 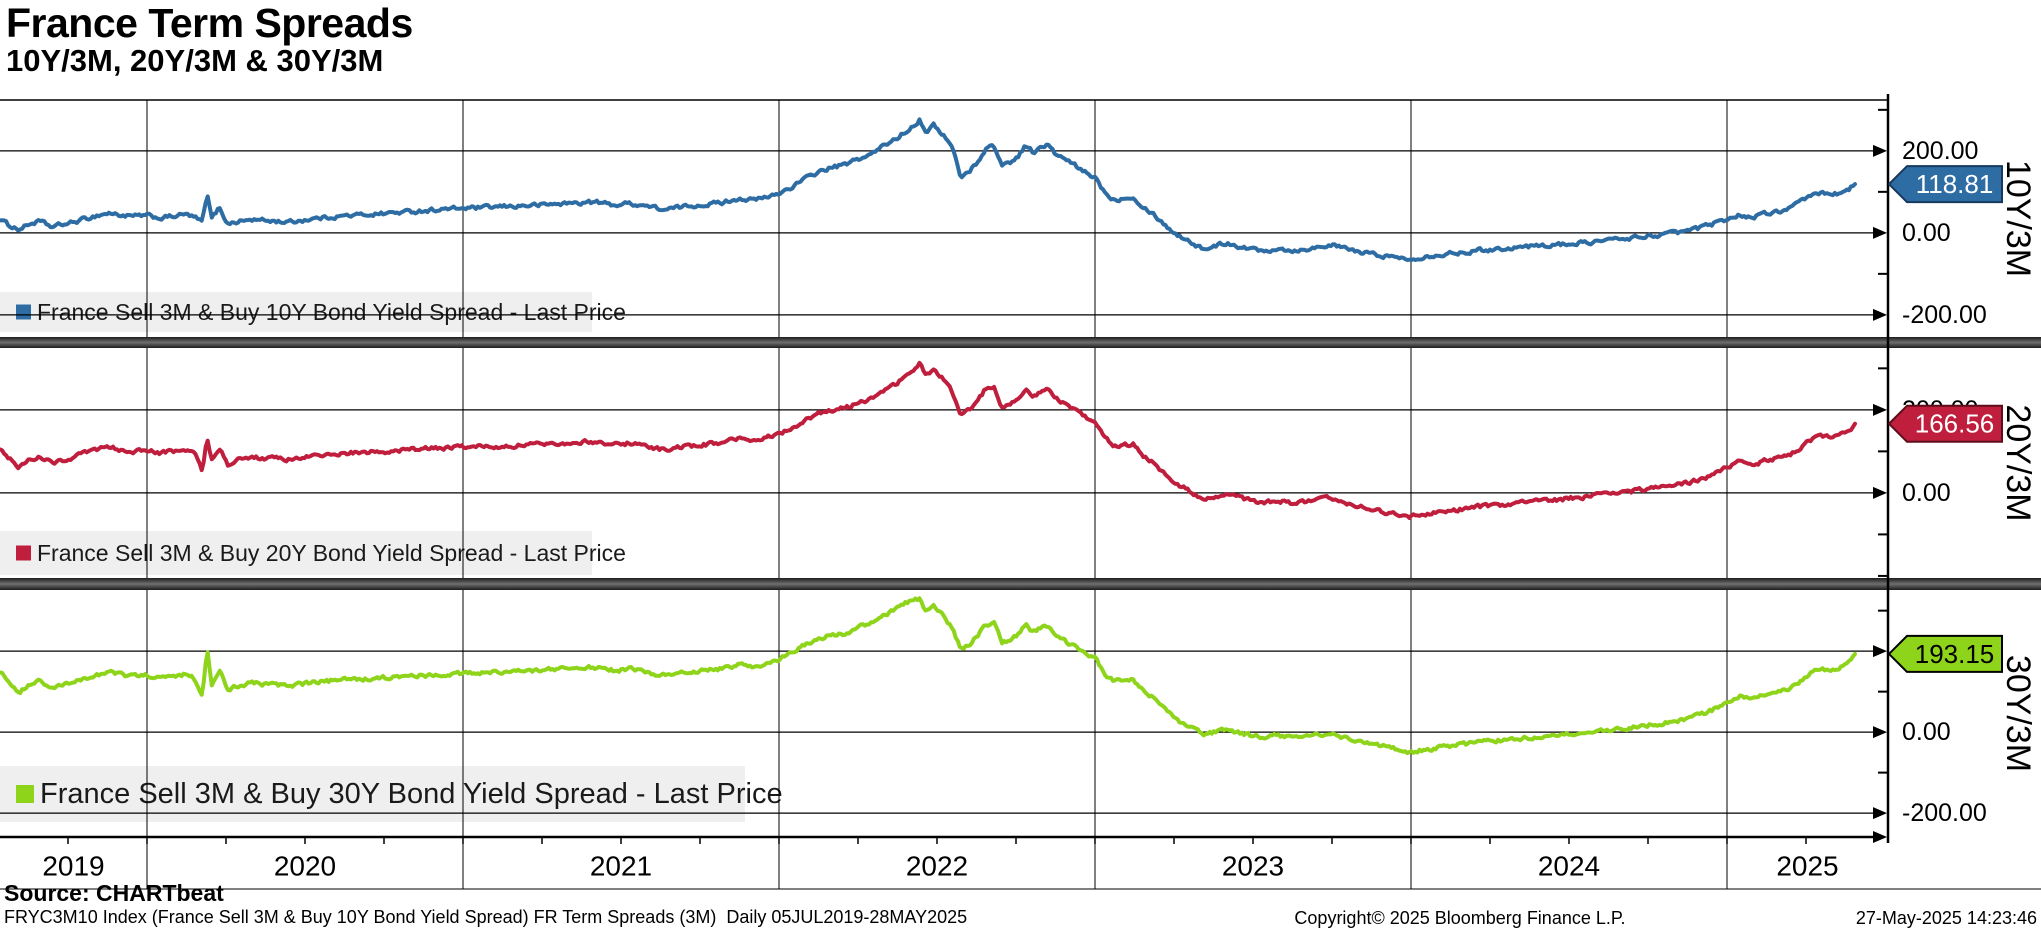 What do you see at coordinates (209, 23) in the screenshot?
I see `chart-title: France Term Spreads` at bounding box center [209, 23].